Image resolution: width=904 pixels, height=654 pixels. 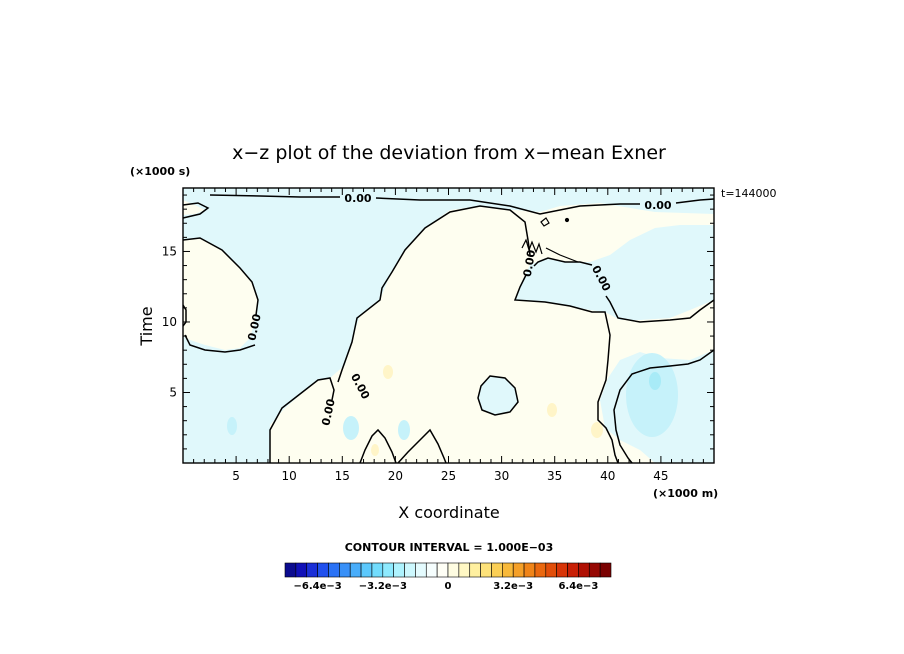 What do you see at coordinates (749, 193) in the screenshot?
I see `time-label: t=144000` at bounding box center [749, 193].